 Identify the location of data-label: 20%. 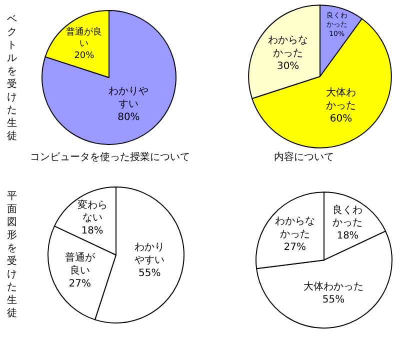
(84, 55).